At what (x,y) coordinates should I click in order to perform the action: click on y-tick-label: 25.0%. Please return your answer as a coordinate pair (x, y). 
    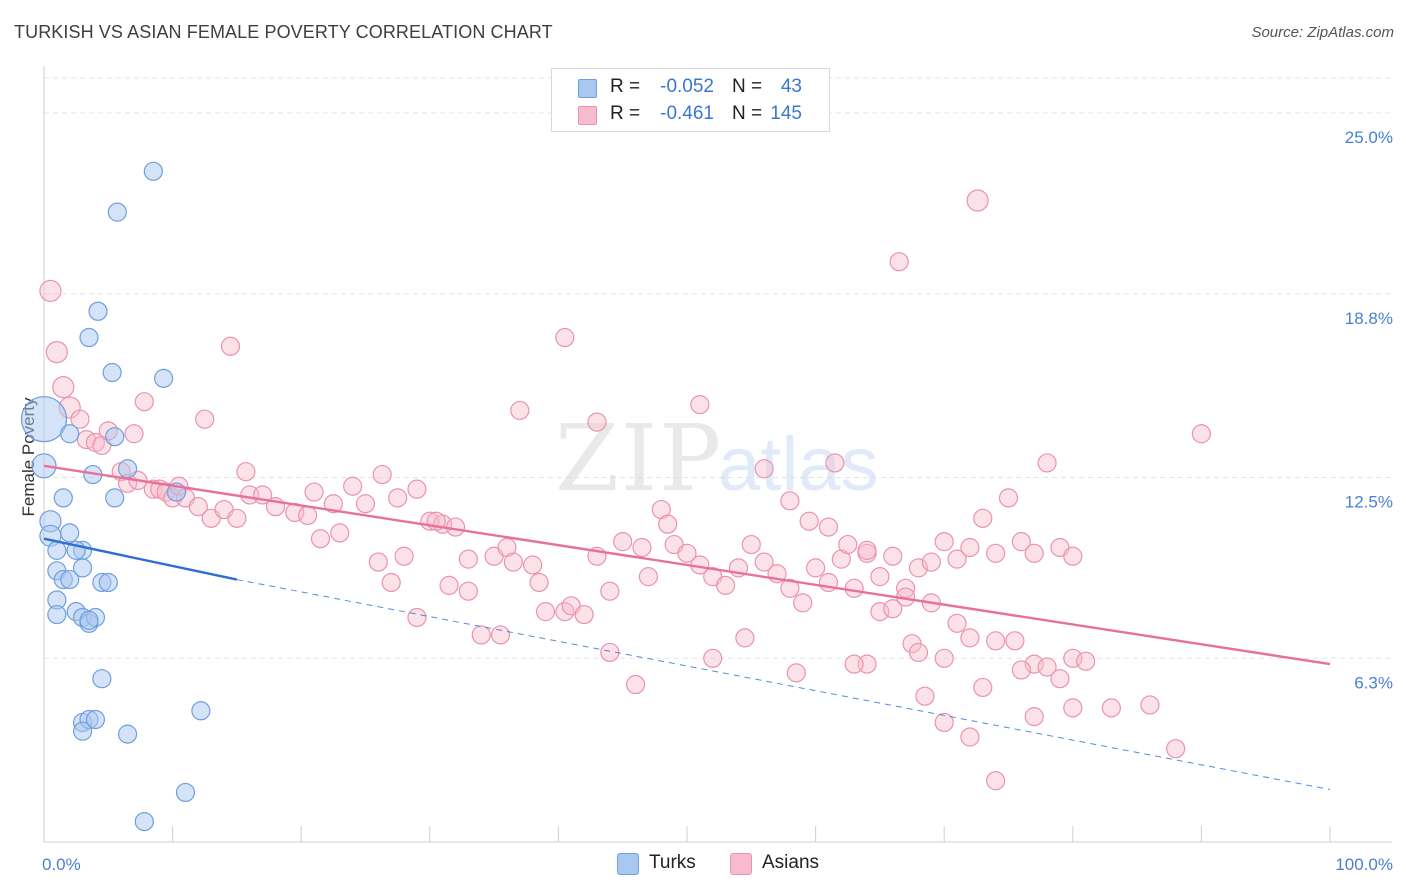
    Looking at the image, I should click on (1369, 137).